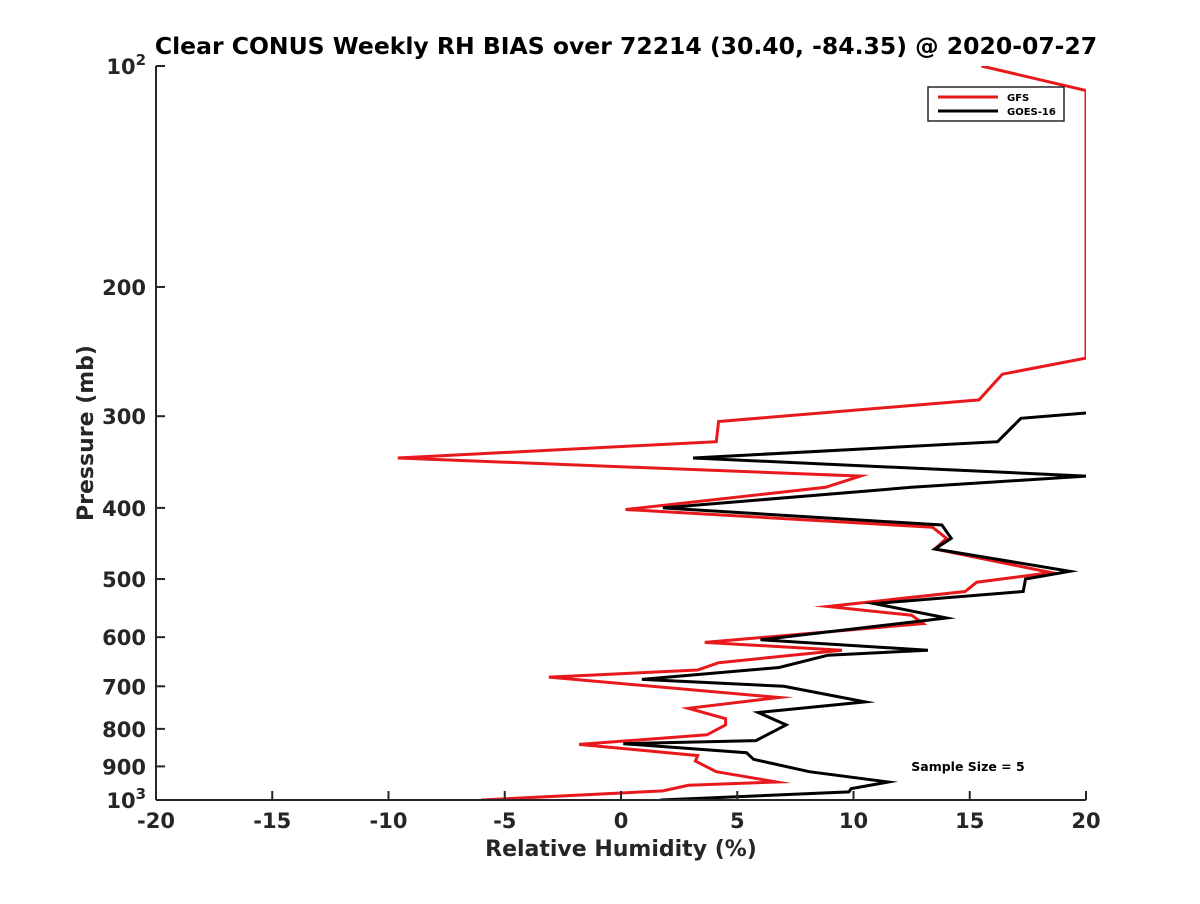  What do you see at coordinates (969, 821) in the screenshot?
I see `x-tick-label: 15` at bounding box center [969, 821].